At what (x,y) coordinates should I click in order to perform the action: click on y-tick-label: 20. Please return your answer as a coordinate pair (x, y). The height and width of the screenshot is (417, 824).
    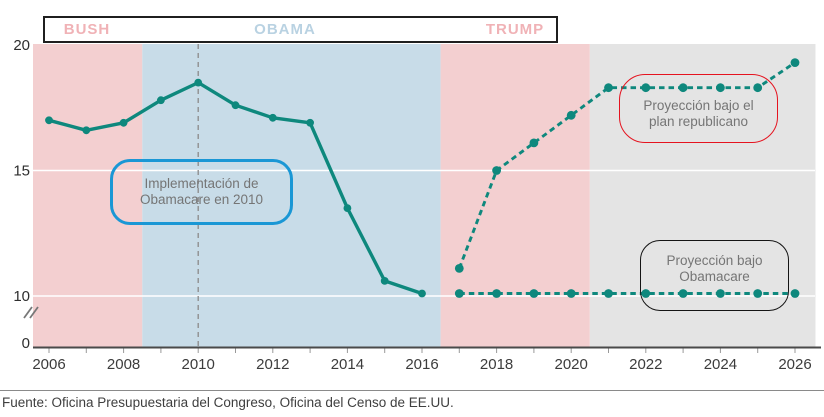
    Looking at the image, I should click on (21, 45).